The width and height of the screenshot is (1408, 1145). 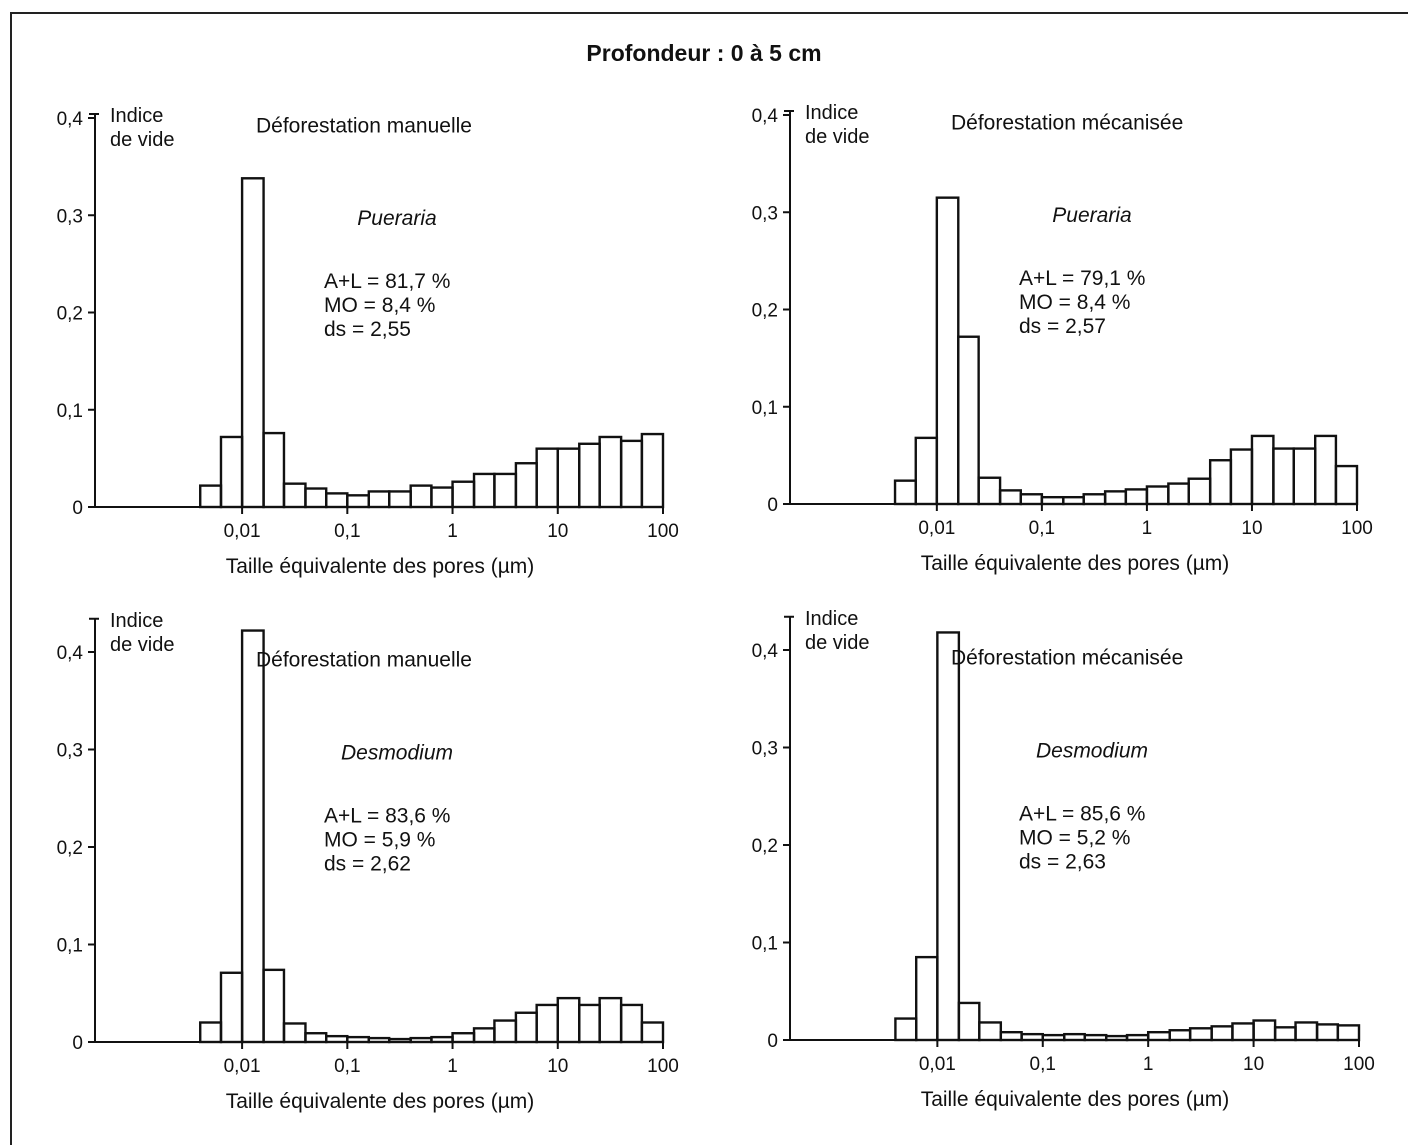 What do you see at coordinates (387, 816) in the screenshot?
I see `stats-line: A+L = 83,6 %` at bounding box center [387, 816].